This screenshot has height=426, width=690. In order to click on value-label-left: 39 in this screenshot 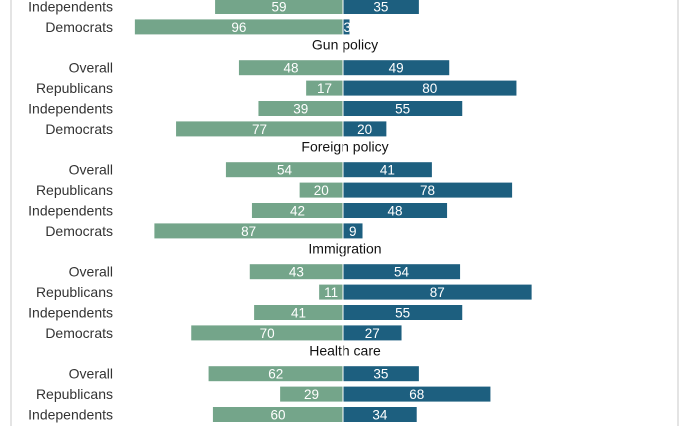, I will do `click(300, 109)`.